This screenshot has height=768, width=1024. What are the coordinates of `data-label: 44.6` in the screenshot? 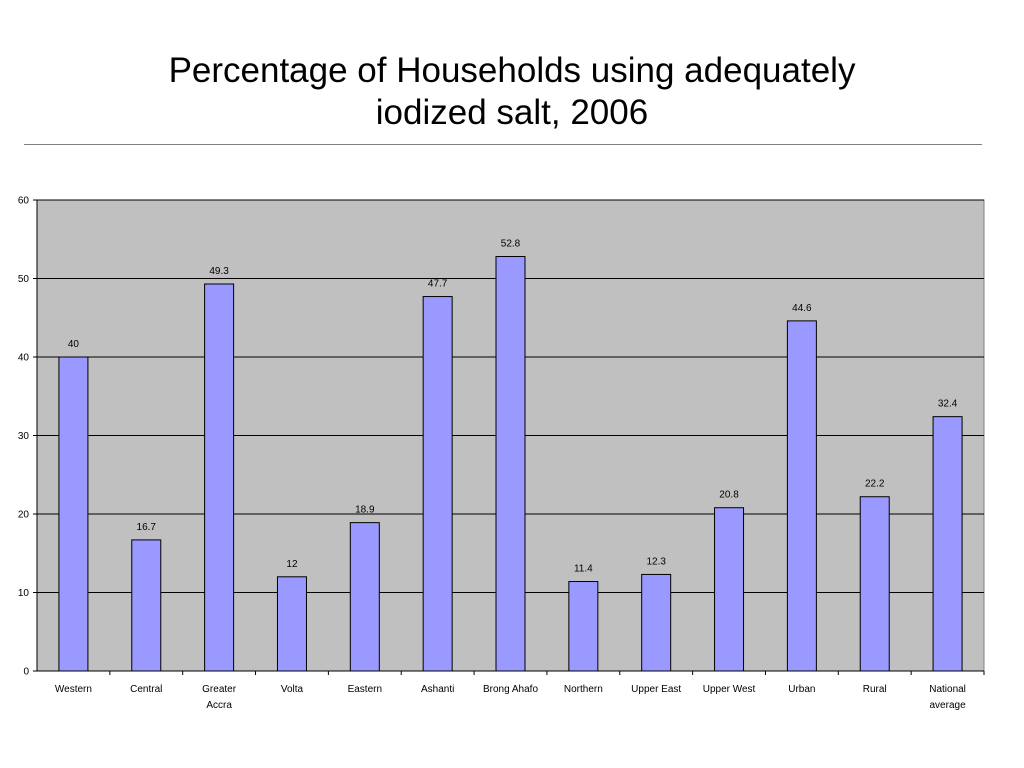 It's located at (802, 308).